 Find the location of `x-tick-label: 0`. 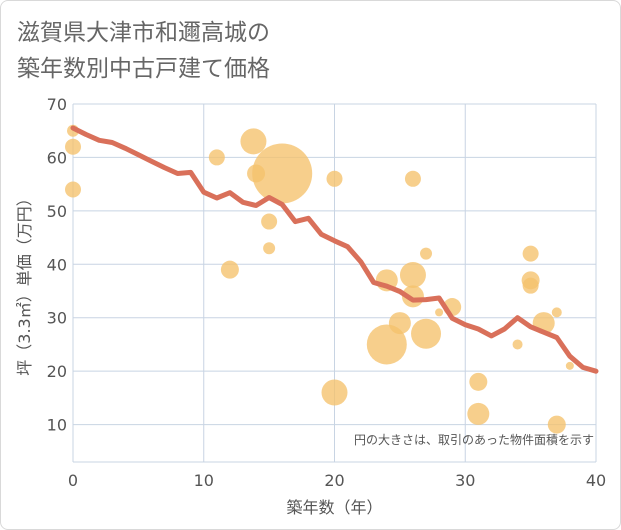

x-tick-label: 0 is located at coordinates (73, 480).